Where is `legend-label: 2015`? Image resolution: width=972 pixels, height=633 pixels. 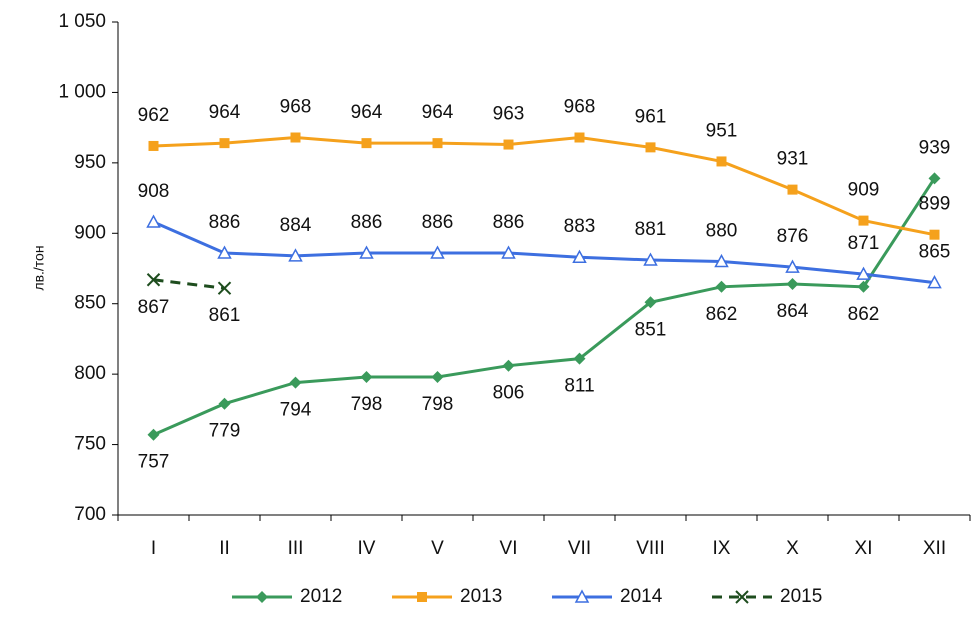
legend-label: 2015 is located at coordinates (801, 596).